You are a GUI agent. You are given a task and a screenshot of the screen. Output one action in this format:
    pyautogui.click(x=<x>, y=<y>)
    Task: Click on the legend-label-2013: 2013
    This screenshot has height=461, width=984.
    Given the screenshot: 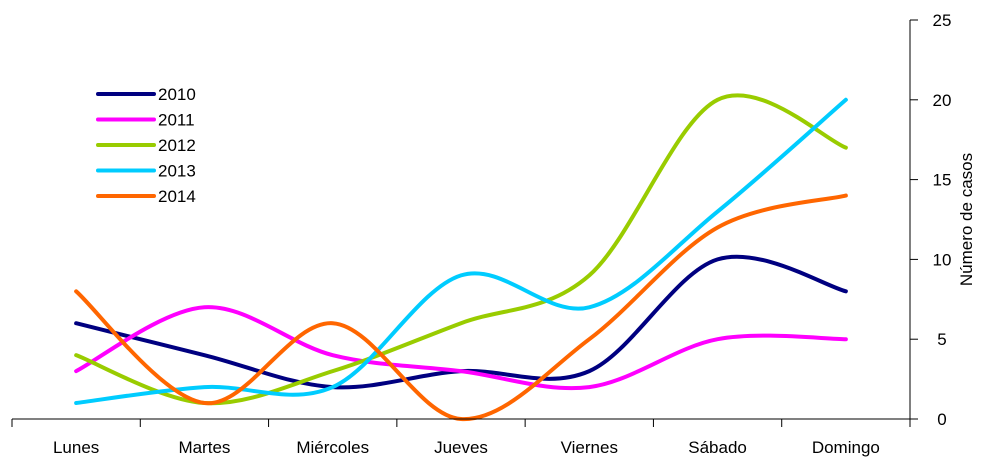 What is the action you would take?
    pyautogui.click(x=177, y=171)
    